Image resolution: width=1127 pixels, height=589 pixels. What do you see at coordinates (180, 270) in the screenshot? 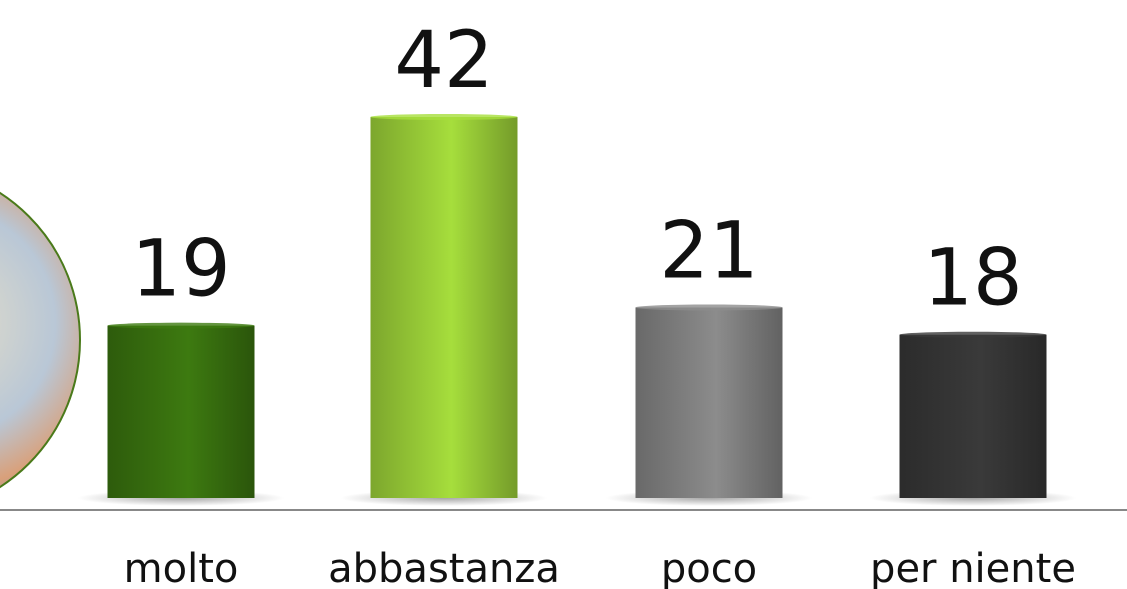
I see `value-label: 19` at bounding box center [180, 270].